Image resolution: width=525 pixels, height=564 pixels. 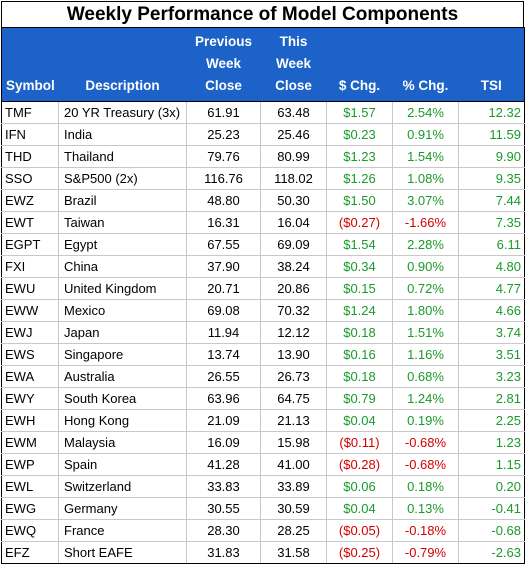 I want to click on table-row: EWH Hong Kong 21.09 21.13 $0.04 0.19% 2.25, so click(x=263, y=420).